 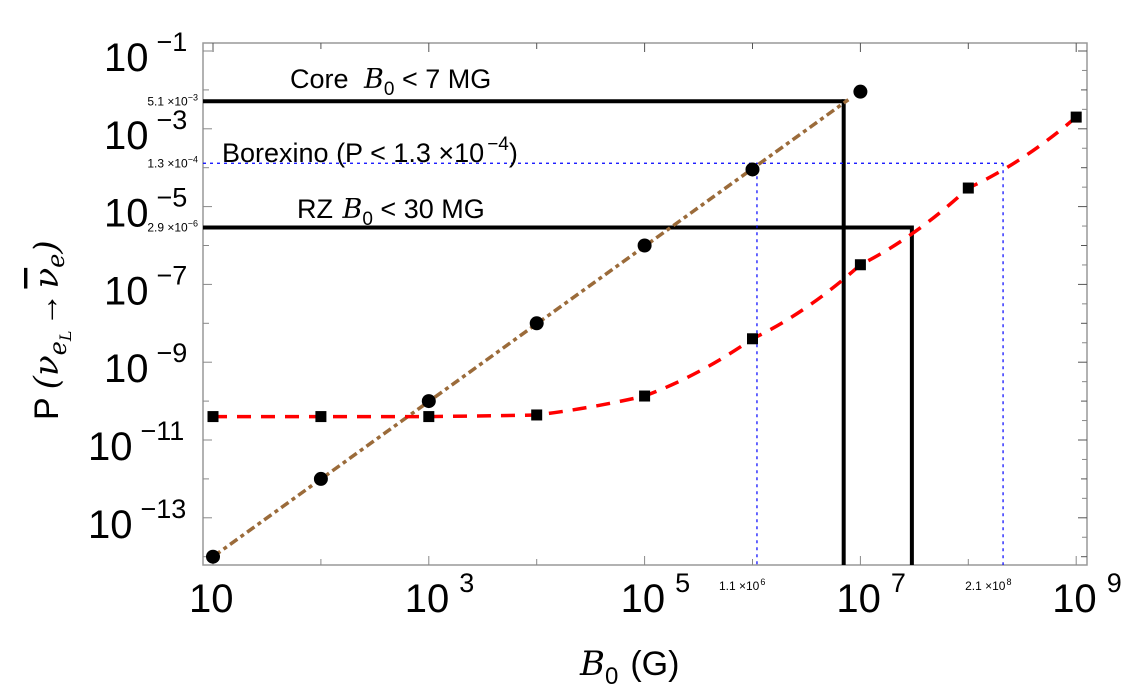 What do you see at coordinates (323, 79) in the screenshot?
I see `text-part: Core` at bounding box center [323, 79].